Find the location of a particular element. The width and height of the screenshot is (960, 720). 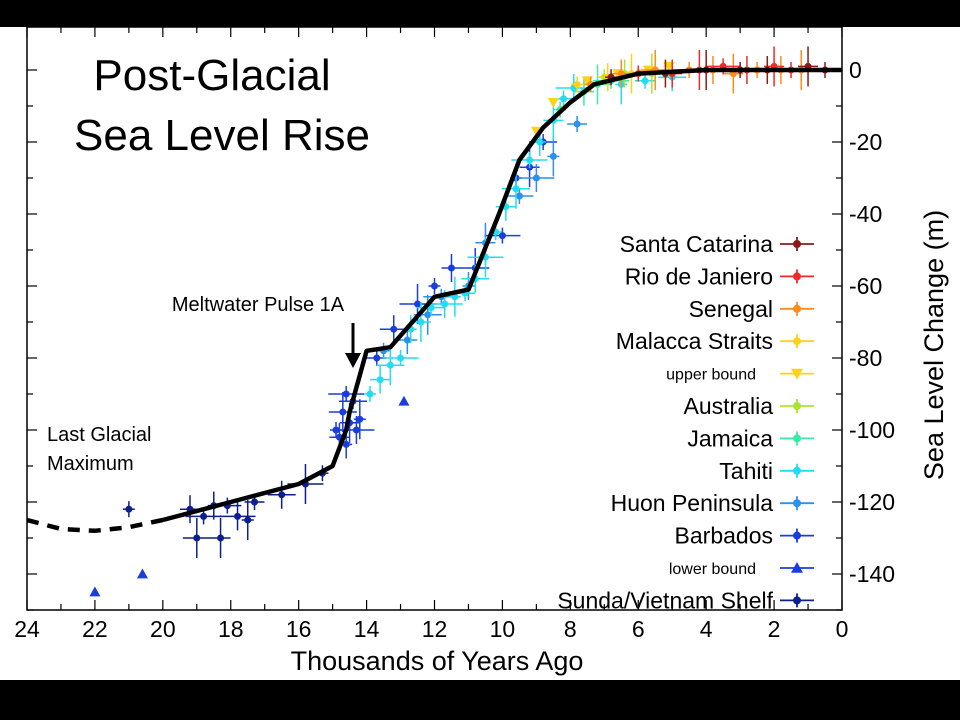

meltwater-pulse-arrowhead is located at coordinates (353, 360).